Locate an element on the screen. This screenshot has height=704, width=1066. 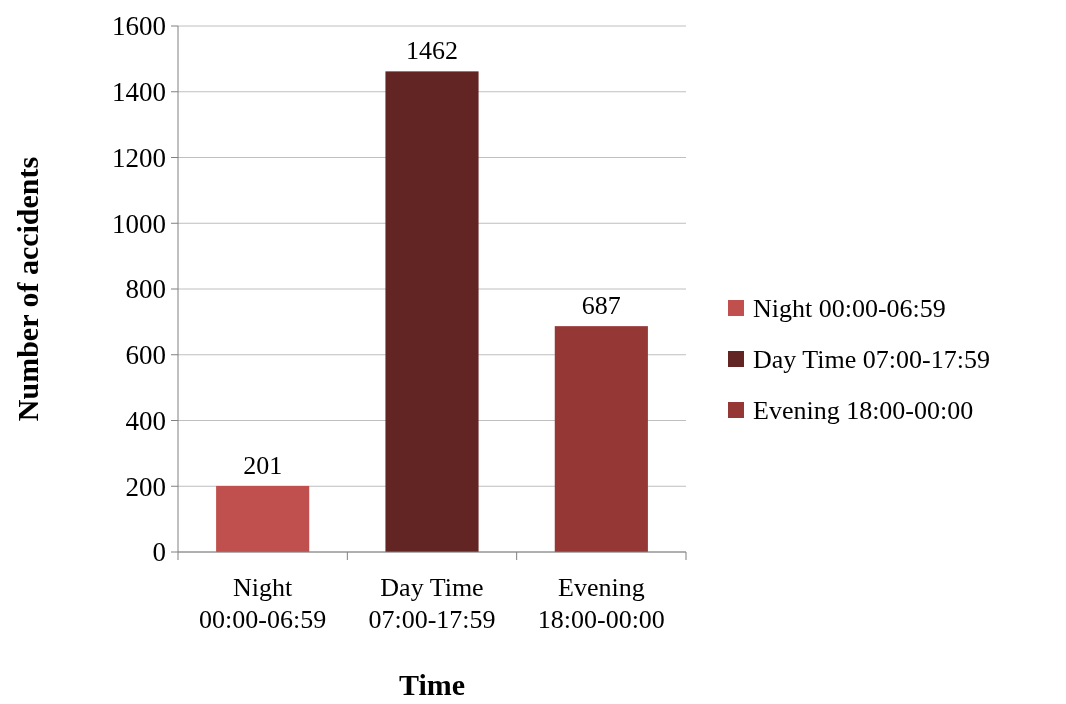
y-tick-label: 800 is located at coordinates (145, 289).